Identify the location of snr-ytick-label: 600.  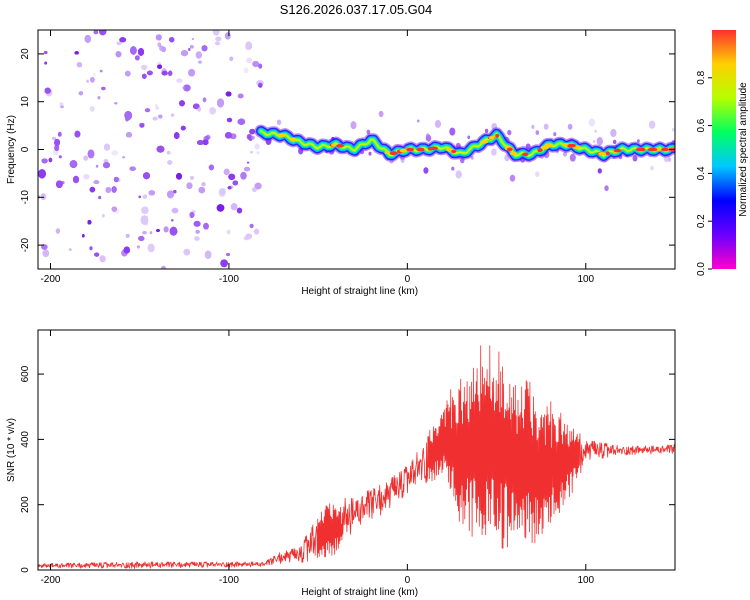
(25, 373).